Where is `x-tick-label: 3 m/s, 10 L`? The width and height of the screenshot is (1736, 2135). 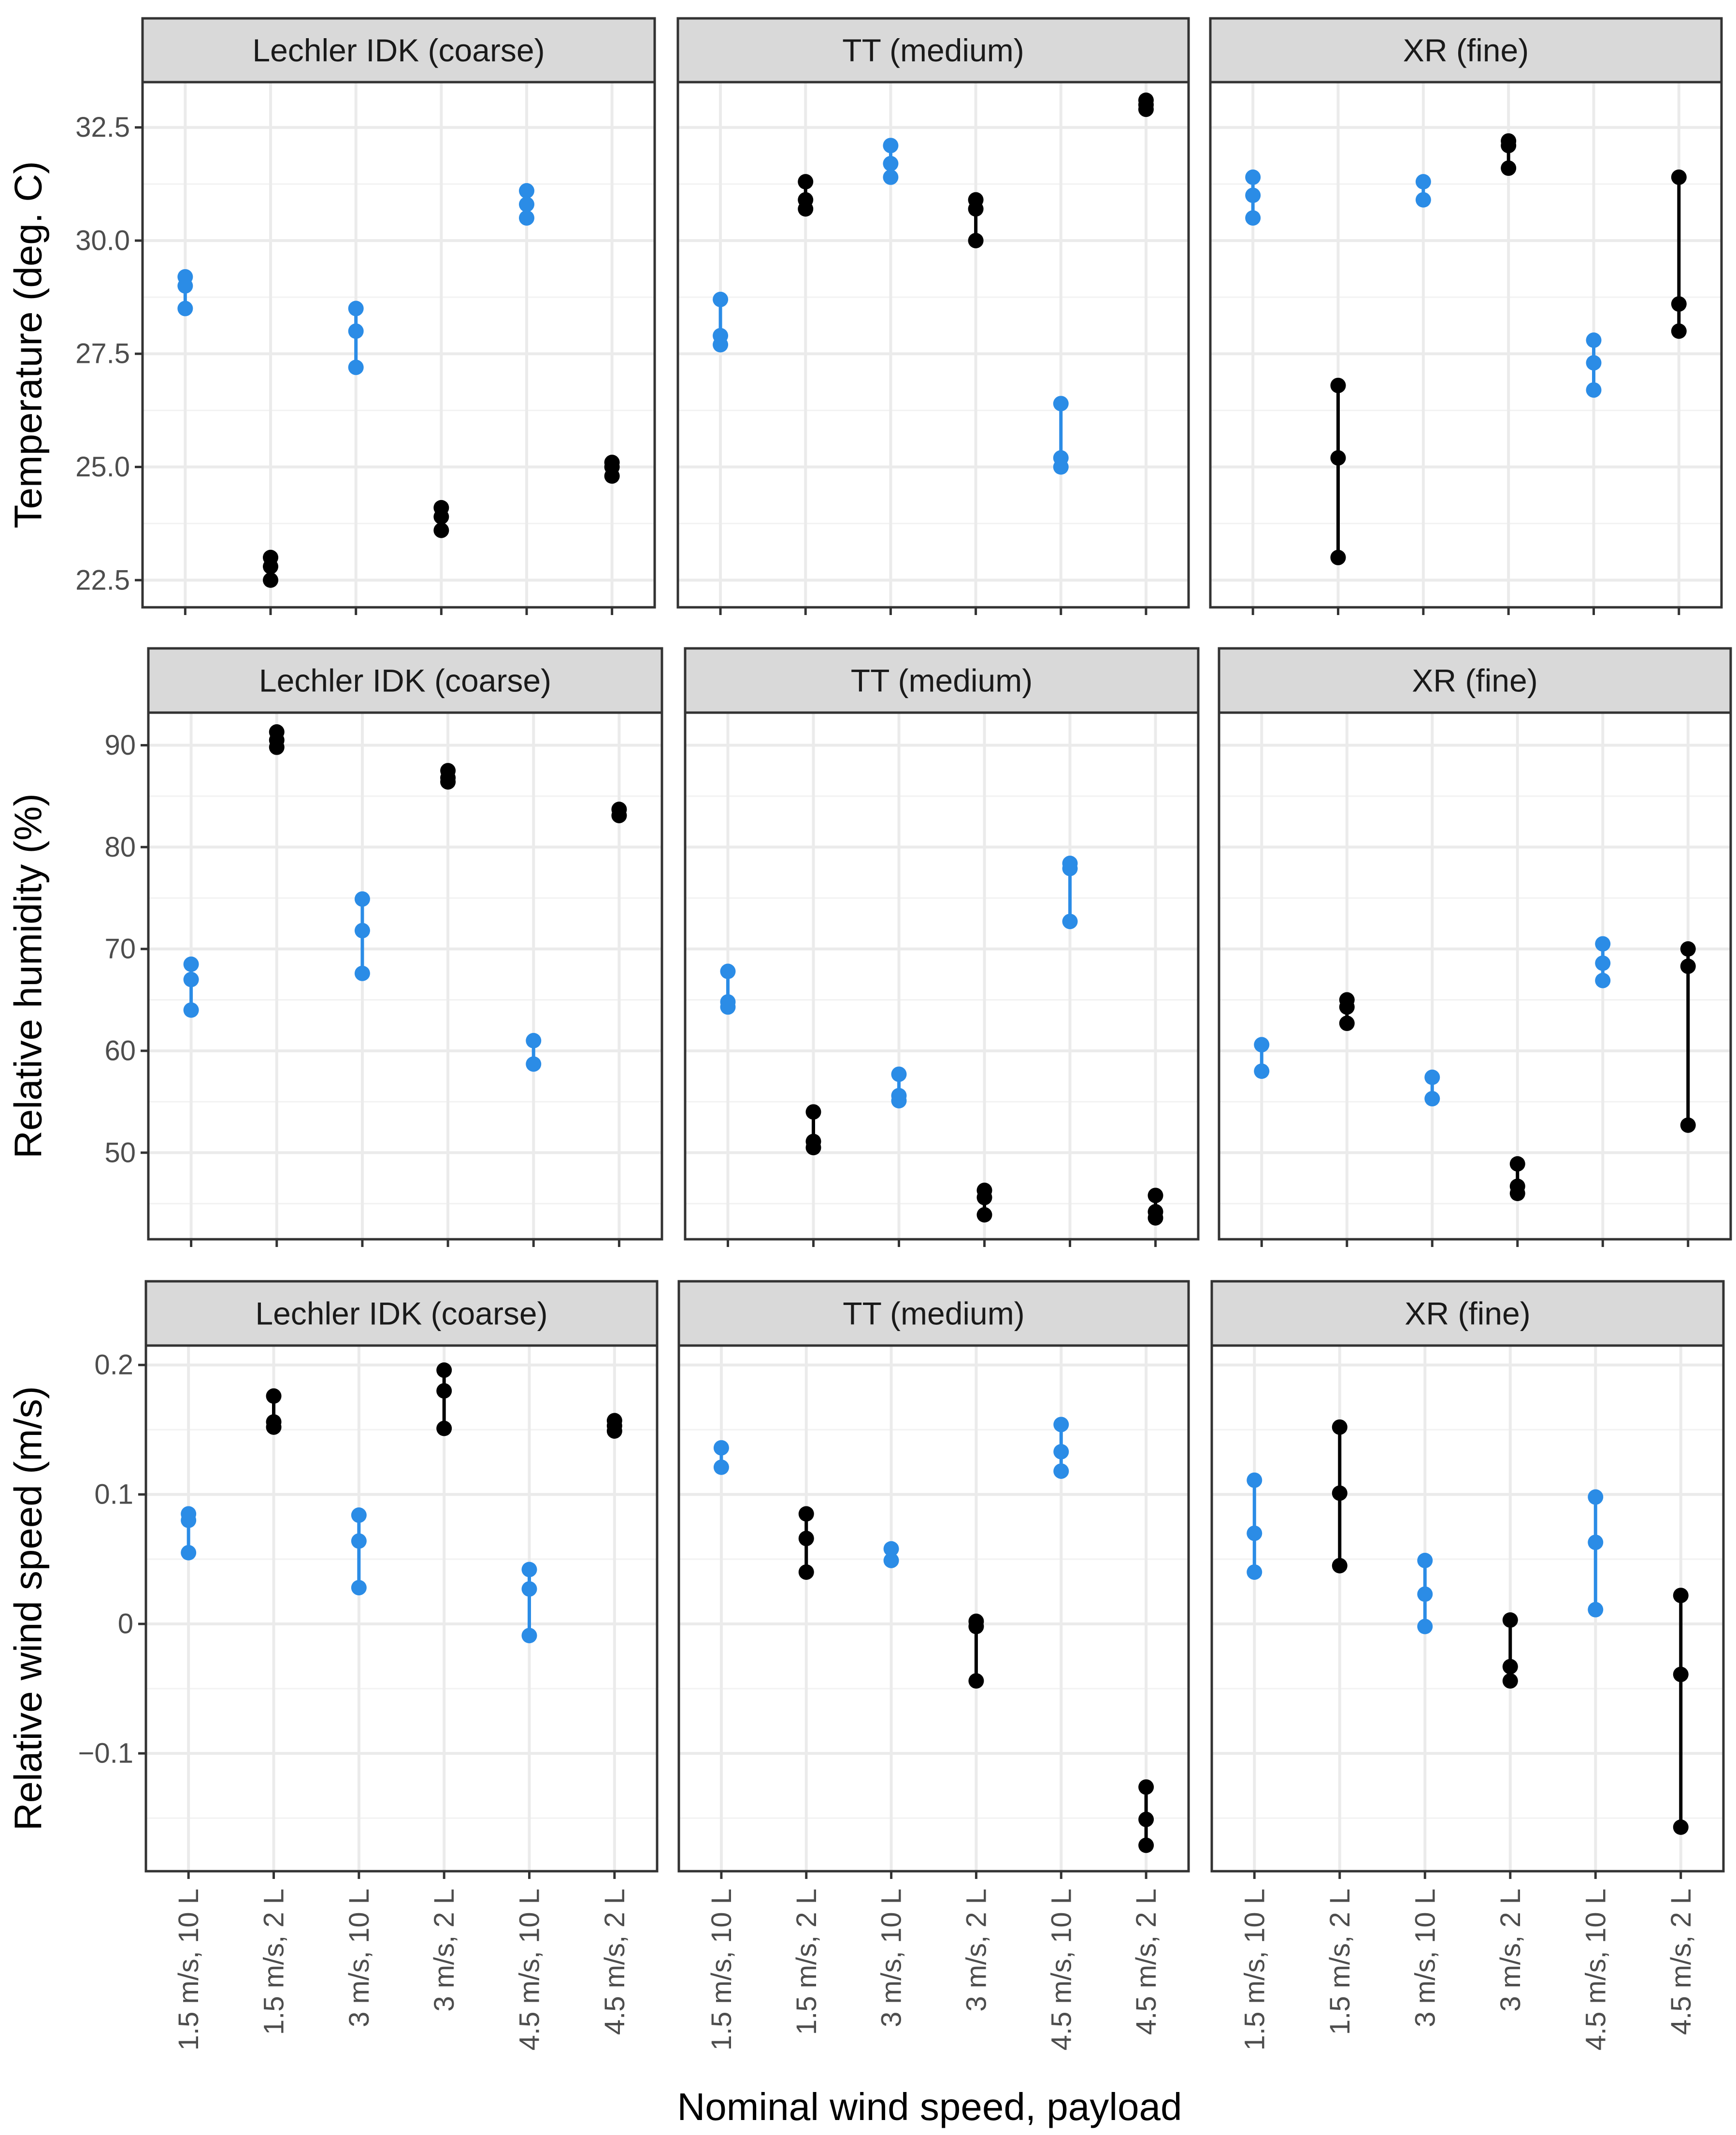
x-tick-label: 3 m/s, 10 L is located at coordinates (359, 1958).